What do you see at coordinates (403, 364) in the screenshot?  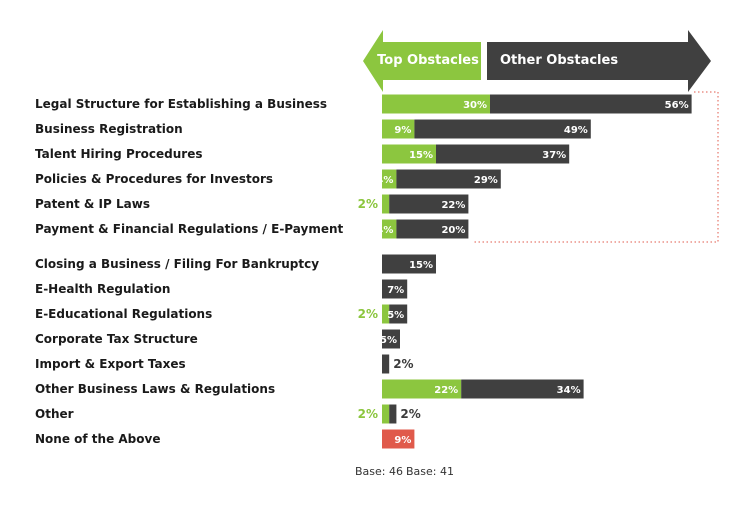 I see `bar-other-label-import-export-taxes: 2%` at bounding box center [403, 364].